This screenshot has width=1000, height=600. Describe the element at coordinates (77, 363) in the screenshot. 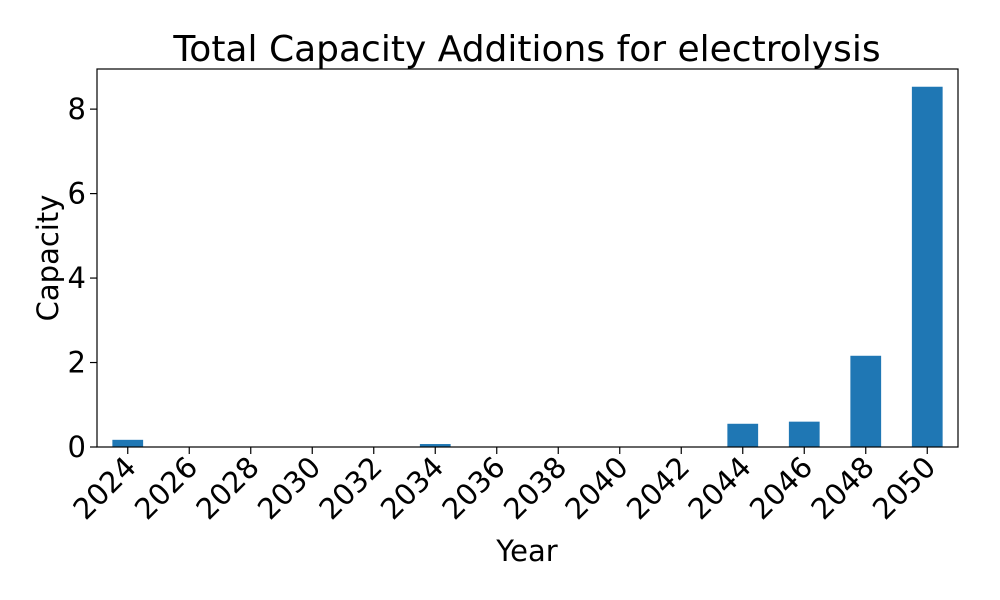

I see `y-tick-label: 2` at that location.